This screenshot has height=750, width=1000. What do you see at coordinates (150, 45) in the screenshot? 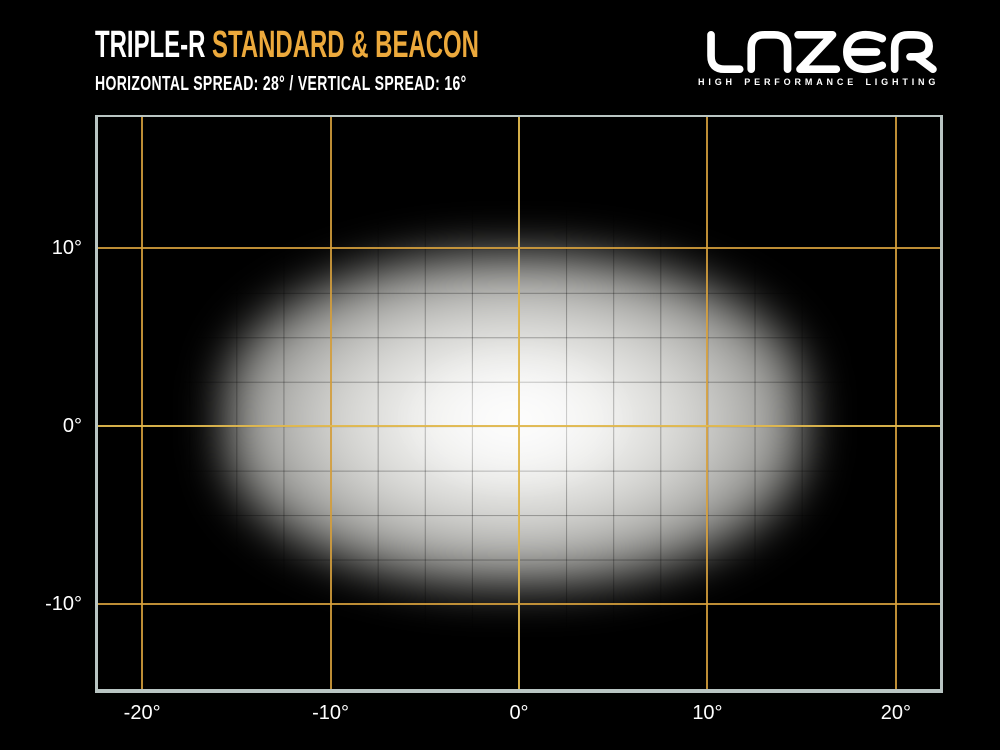
I see `page-title-product: TRIPLE-R` at bounding box center [150, 45].